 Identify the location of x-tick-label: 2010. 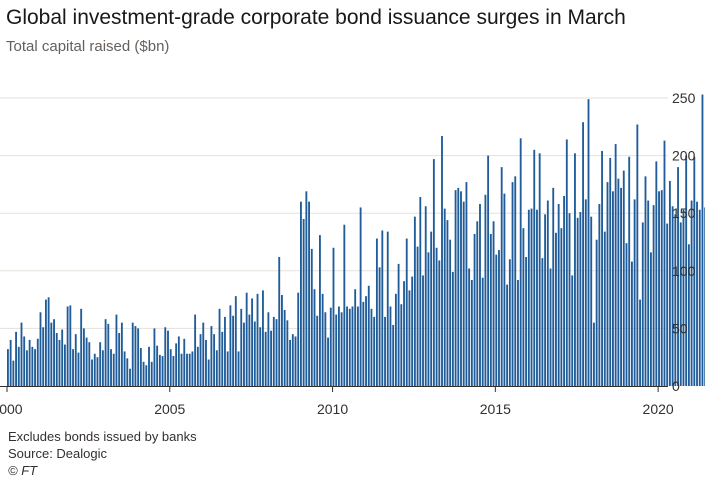
(332, 409).